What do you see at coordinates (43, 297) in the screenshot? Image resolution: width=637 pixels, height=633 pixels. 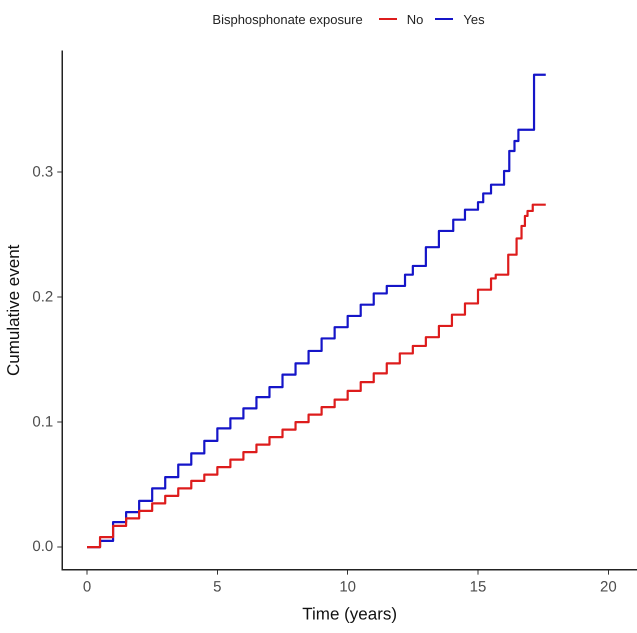 I see `y-tick-label: 0.2` at bounding box center [43, 297].